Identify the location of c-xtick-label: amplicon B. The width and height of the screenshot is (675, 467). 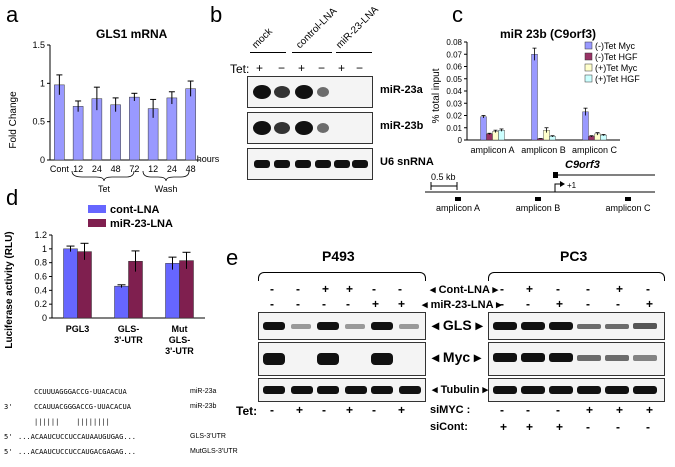
(543, 150).